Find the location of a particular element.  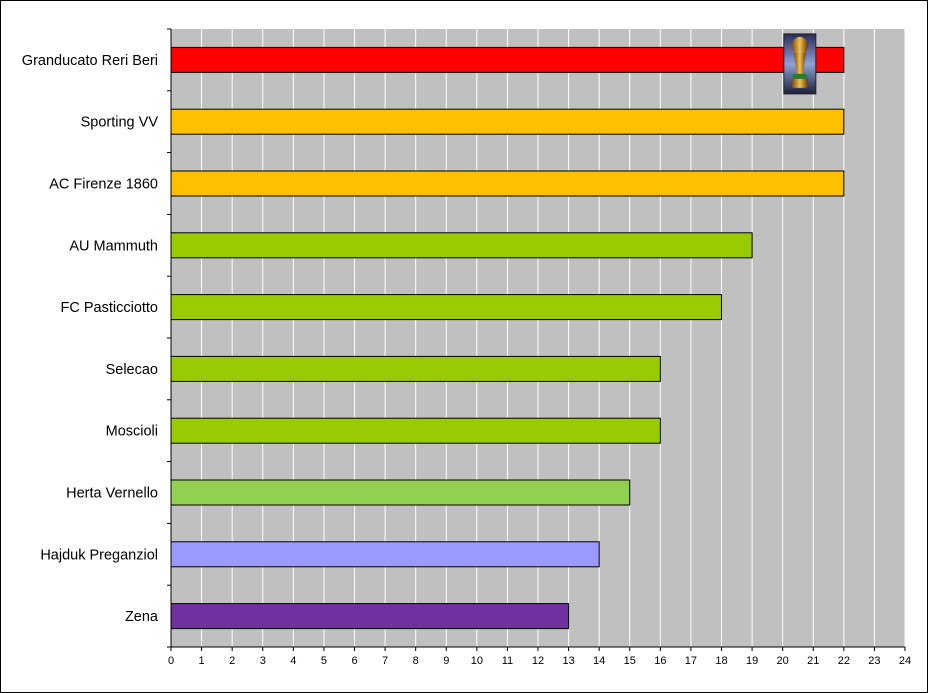

x-tick-label-2: 2 is located at coordinates (232, 661).